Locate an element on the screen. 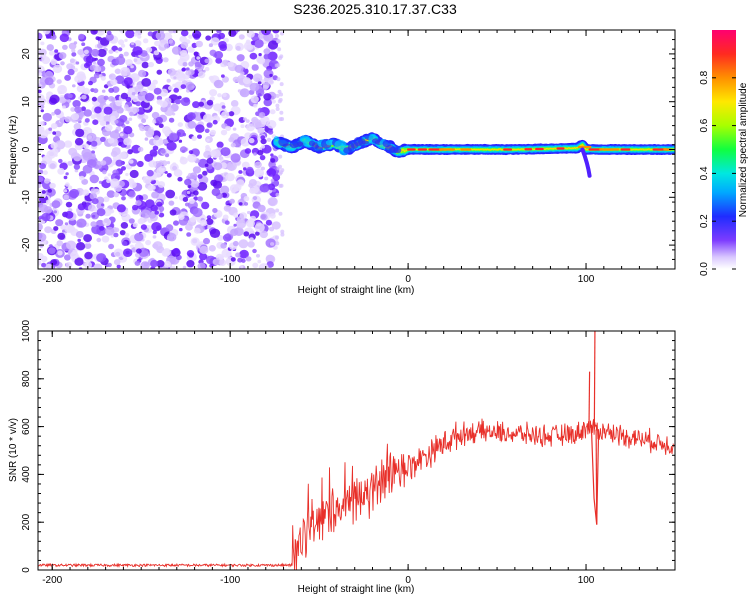 The width and height of the screenshot is (750, 600). y-tick-label: -20 is located at coordinates (26, 244).